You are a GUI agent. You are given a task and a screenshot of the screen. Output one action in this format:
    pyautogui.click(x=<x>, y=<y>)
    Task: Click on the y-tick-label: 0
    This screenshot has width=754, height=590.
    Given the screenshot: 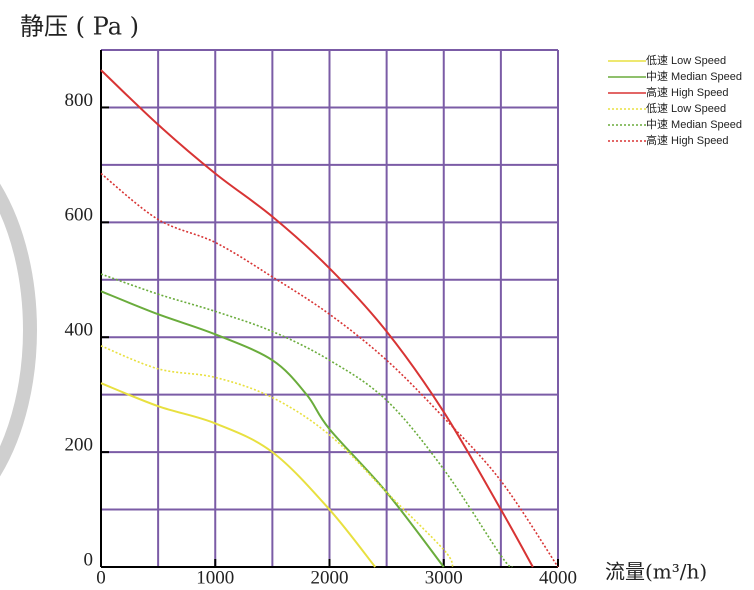 What is the action you would take?
    pyautogui.click(x=89, y=559)
    